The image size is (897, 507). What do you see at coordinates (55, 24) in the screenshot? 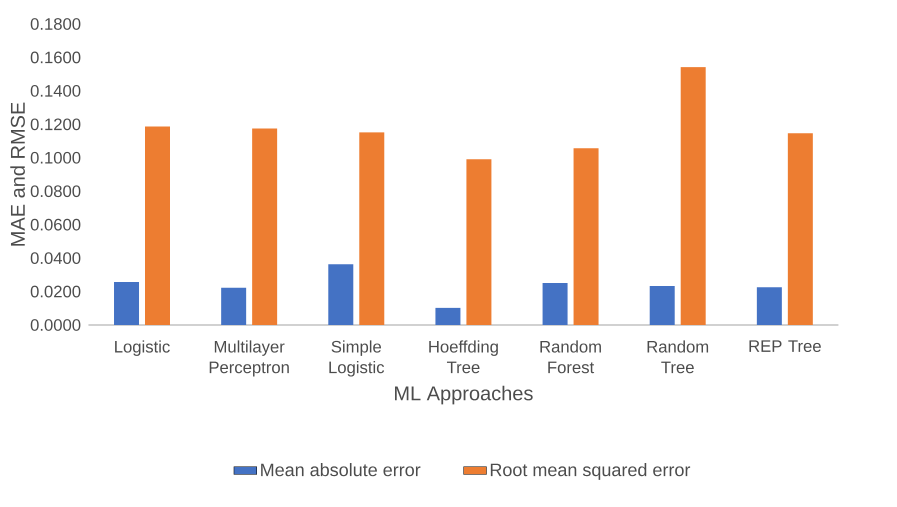
I see `y-tick-label: 0.1800` at bounding box center [55, 24].